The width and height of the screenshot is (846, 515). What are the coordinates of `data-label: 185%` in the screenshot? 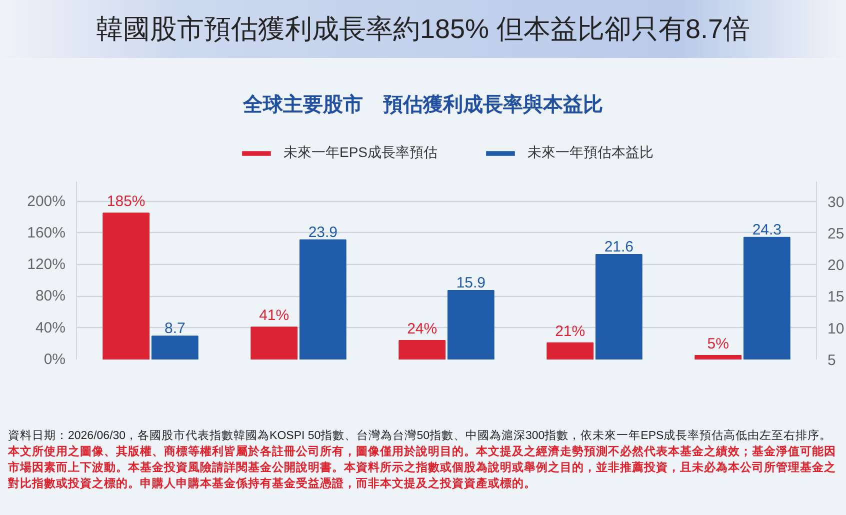 It's located at (126, 201).